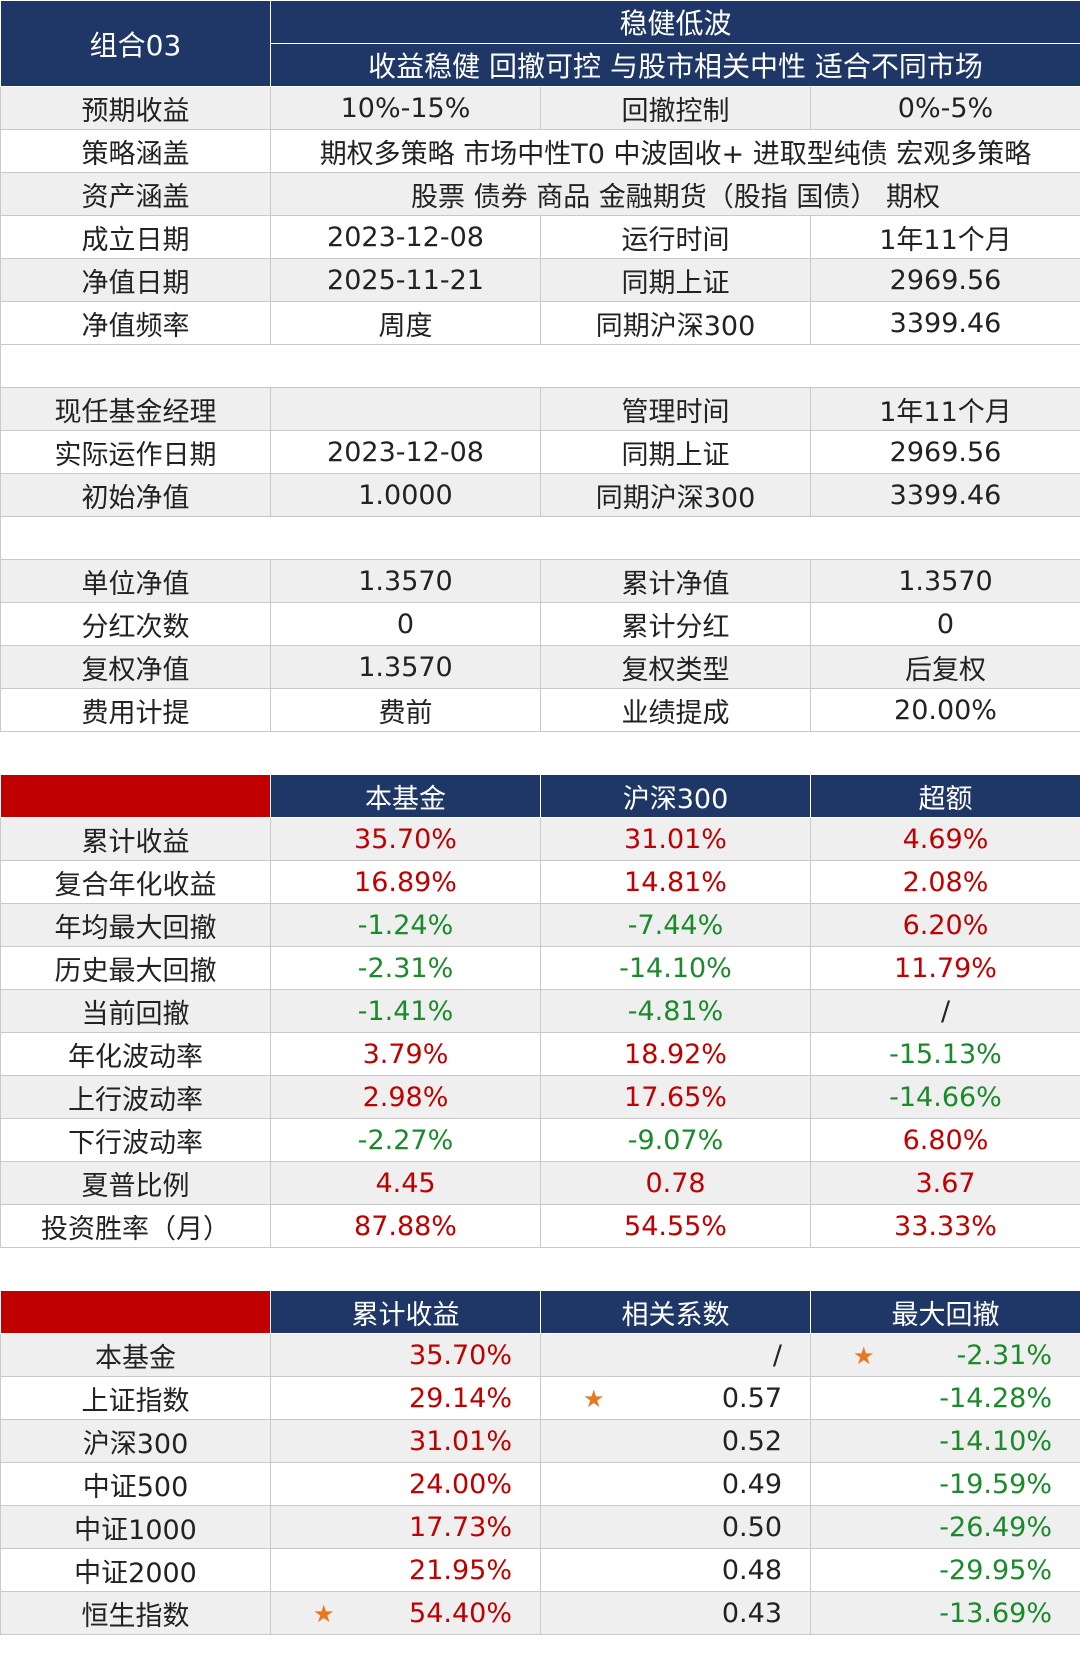  Describe the element at coordinates (135, 1570) in the screenshot. I see `compare-label: 中证2000` at that location.